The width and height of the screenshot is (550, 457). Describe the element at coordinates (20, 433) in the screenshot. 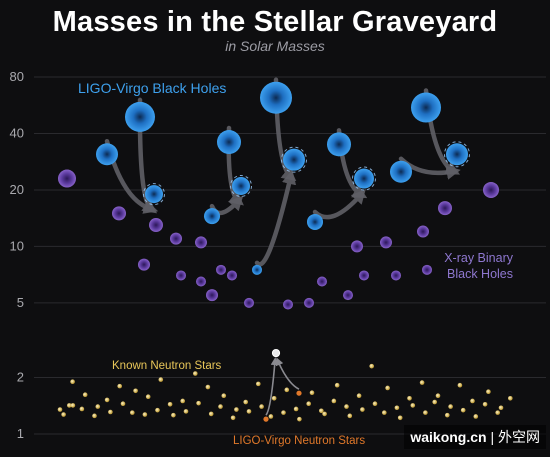

I see `y-tick-label: 1` at that location.